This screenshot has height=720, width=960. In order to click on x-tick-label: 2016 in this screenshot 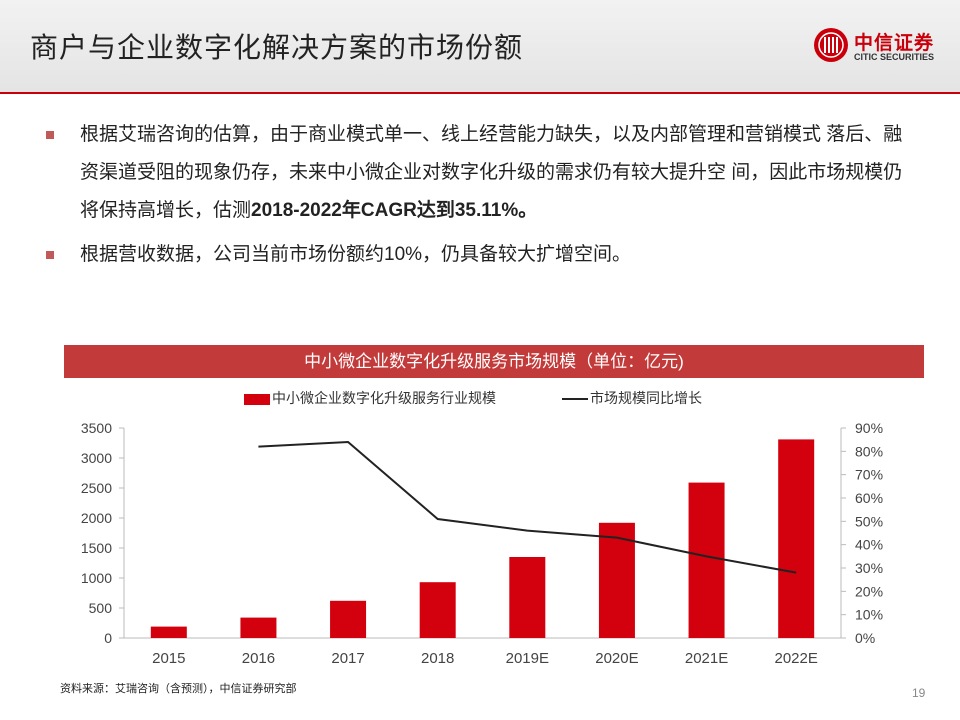, I will do `click(258, 658)`.